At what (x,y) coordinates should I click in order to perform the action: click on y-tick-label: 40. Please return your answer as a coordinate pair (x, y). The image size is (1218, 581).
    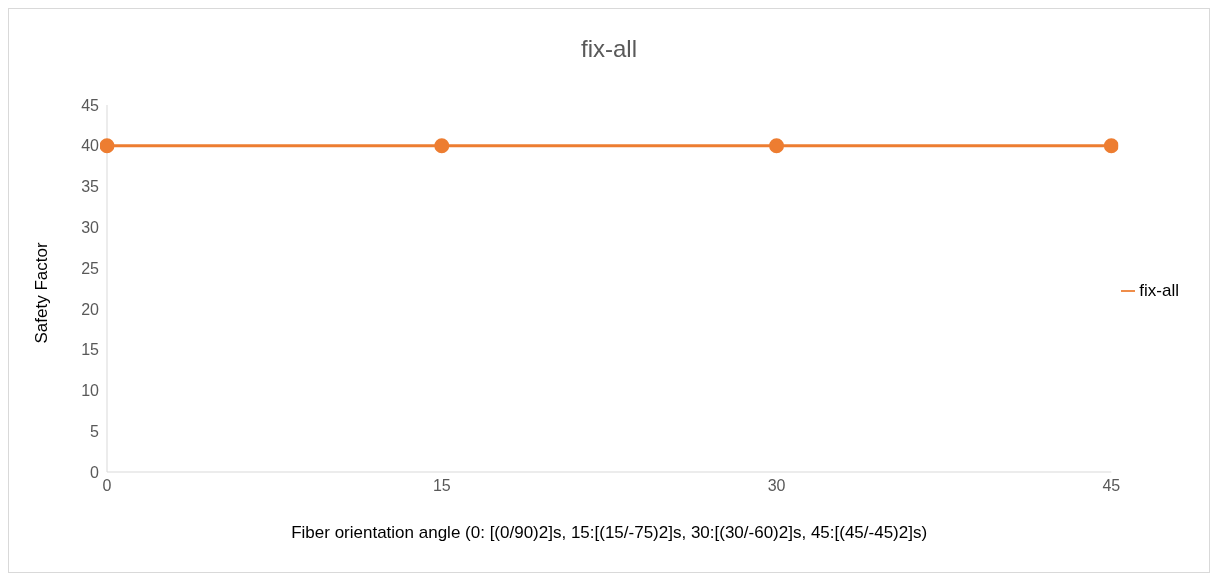
    Looking at the image, I should click on (90, 146).